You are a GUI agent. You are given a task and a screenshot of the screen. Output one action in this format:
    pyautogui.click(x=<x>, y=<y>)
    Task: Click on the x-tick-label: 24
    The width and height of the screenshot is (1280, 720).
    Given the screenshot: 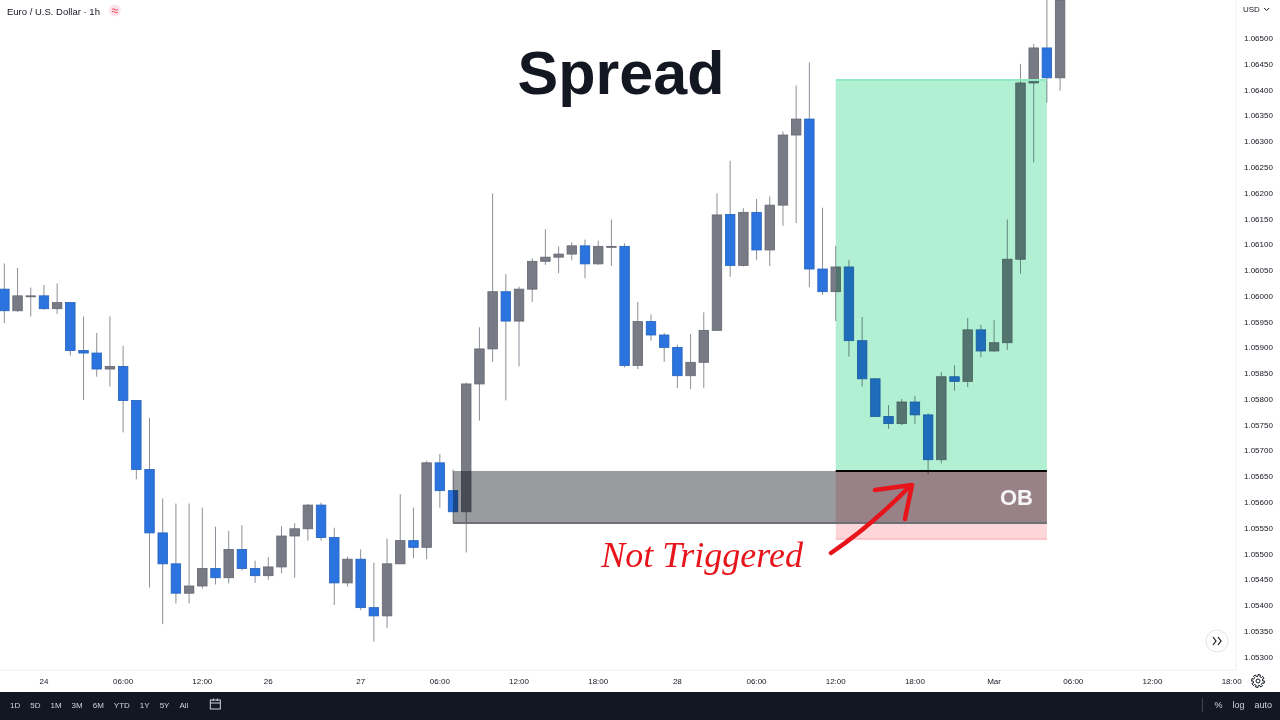 What is the action you would take?
    pyautogui.click(x=44, y=681)
    